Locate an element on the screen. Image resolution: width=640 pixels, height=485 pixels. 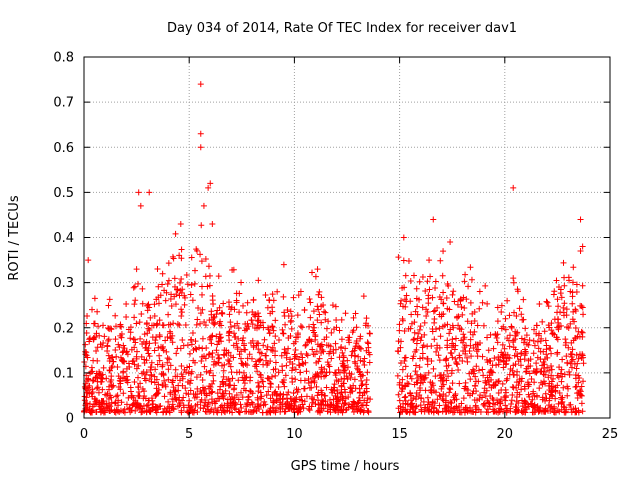
y-tick-label: 0.4 is located at coordinates (63, 238).